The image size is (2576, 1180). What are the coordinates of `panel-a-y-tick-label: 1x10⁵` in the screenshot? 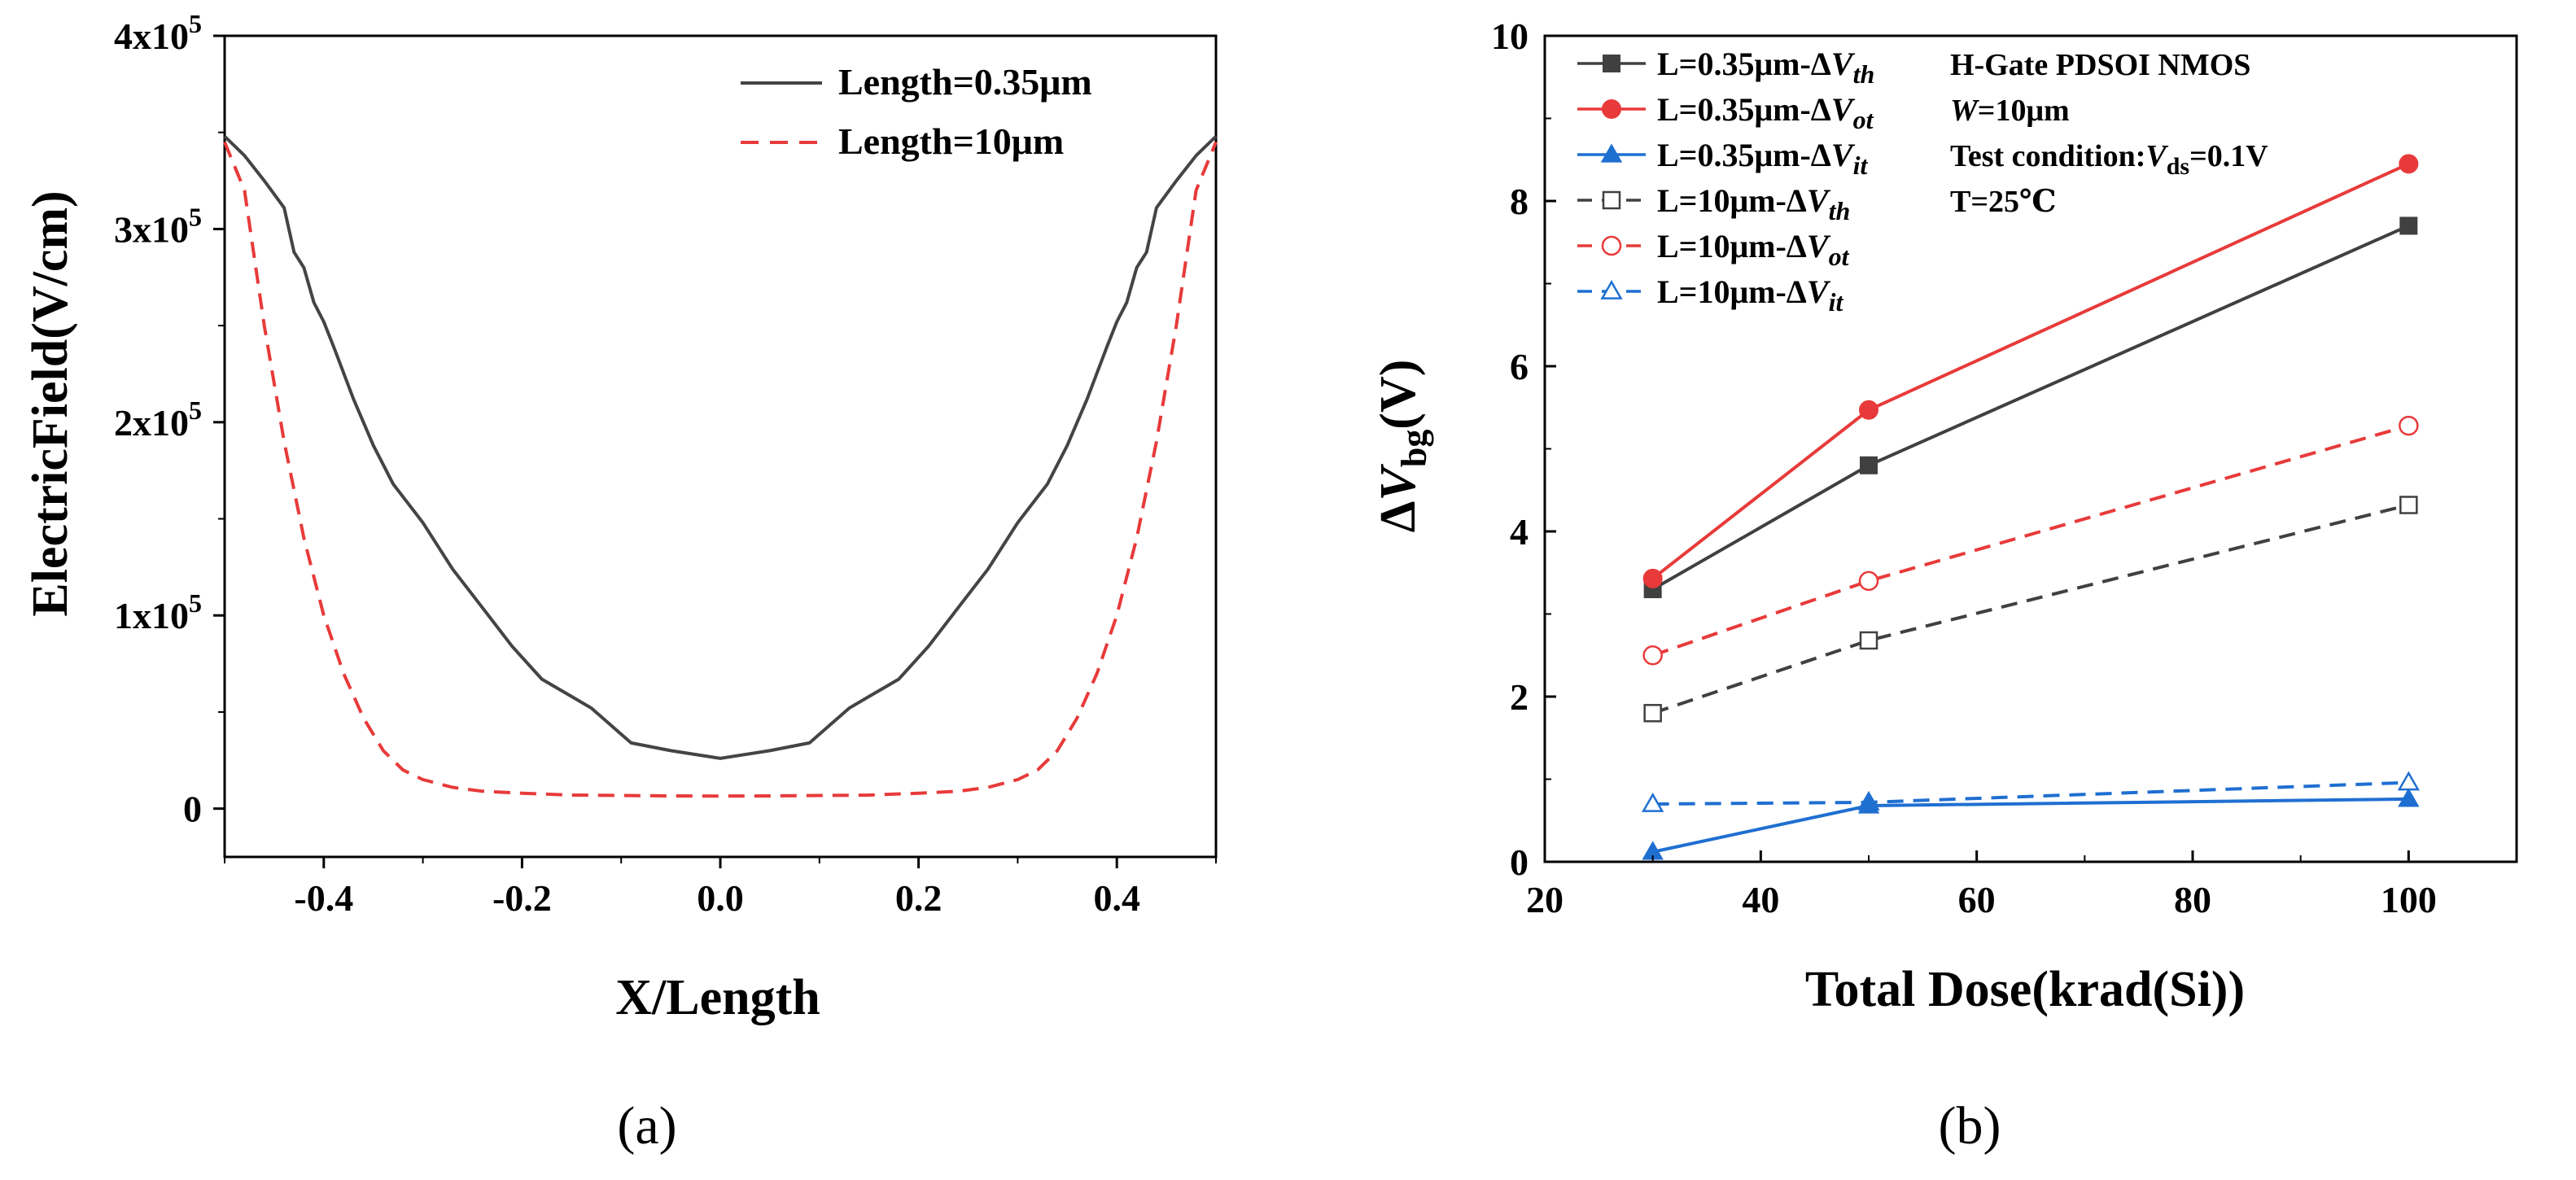 It's located at (158, 612).